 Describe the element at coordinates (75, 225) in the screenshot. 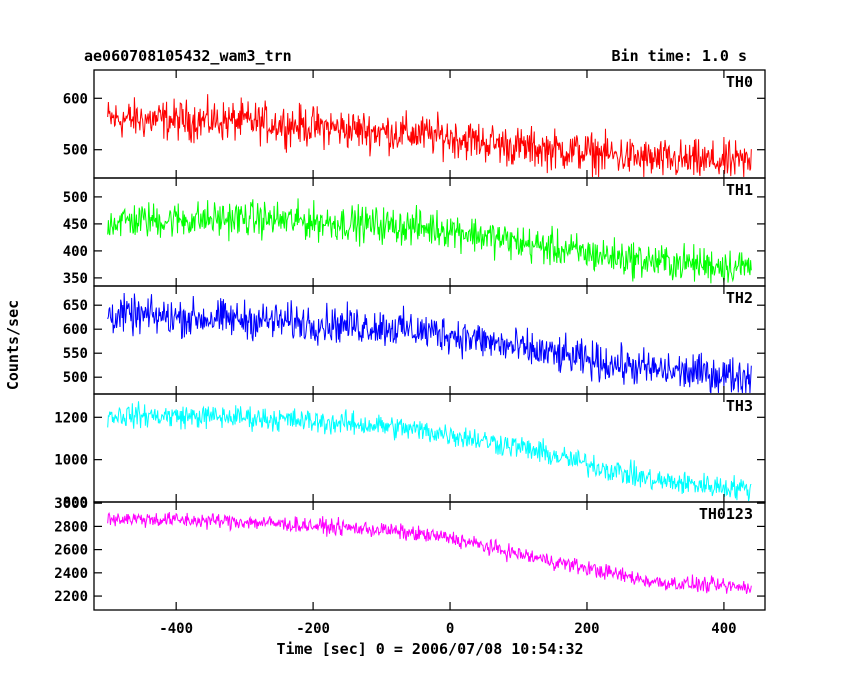

I see `y-tick-label: 450` at that location.